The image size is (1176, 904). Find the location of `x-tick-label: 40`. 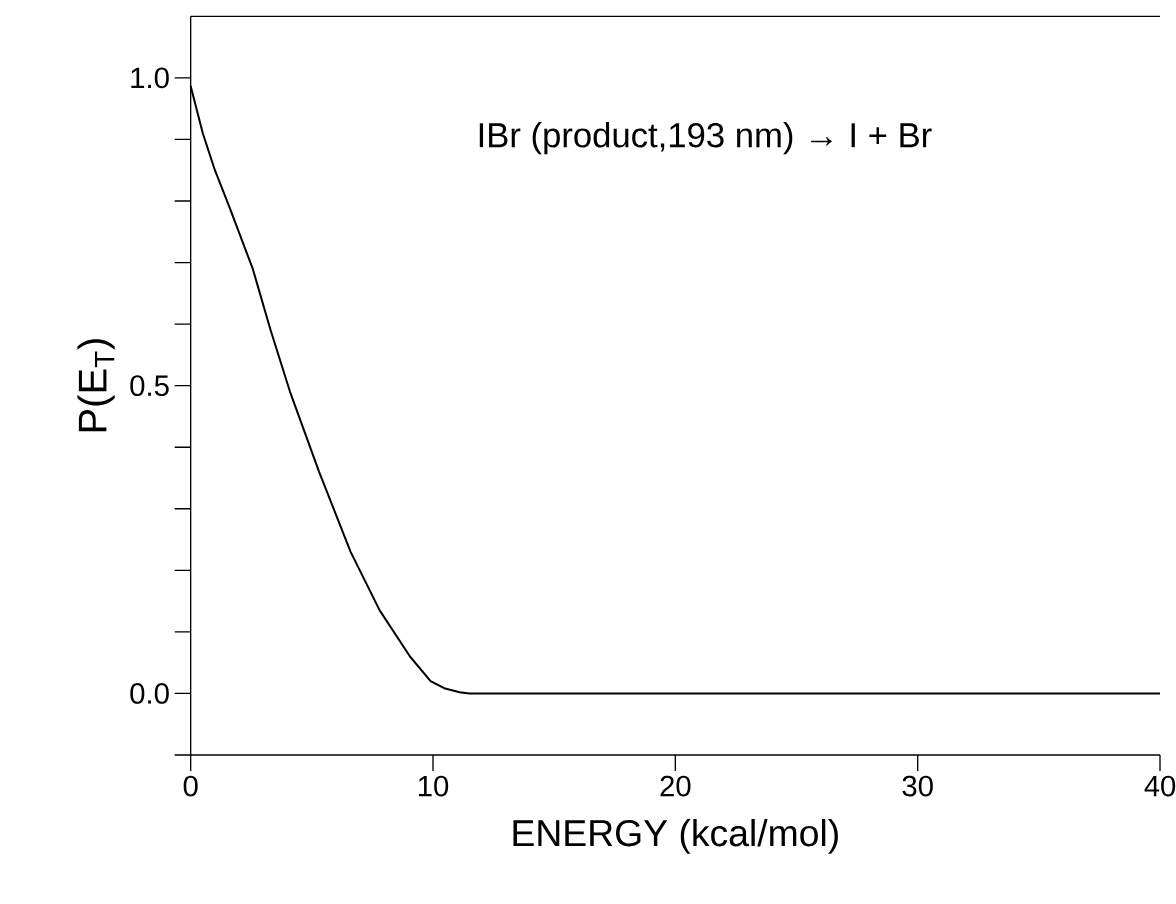

x-tick-label: 40 is located at coordinates (1160, 786).